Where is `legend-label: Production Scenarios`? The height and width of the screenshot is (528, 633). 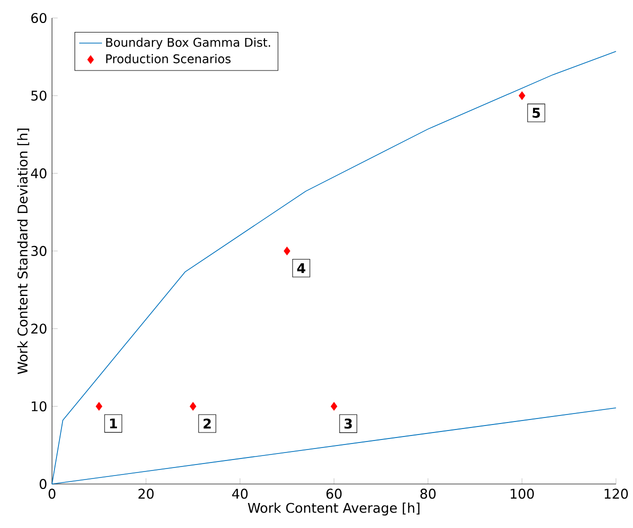
legend-label: Production Scenarios is located at coordinates (168, 59).